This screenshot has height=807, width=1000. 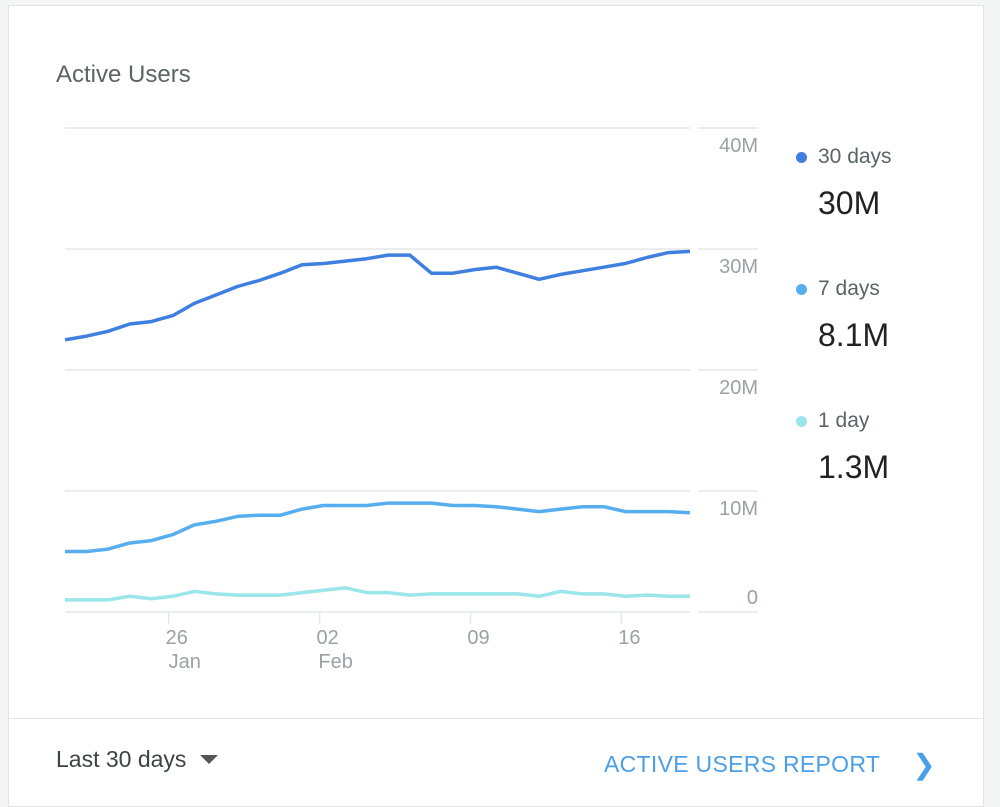 I want to click on x-tick-label: 26, so click(x=177, y=638).